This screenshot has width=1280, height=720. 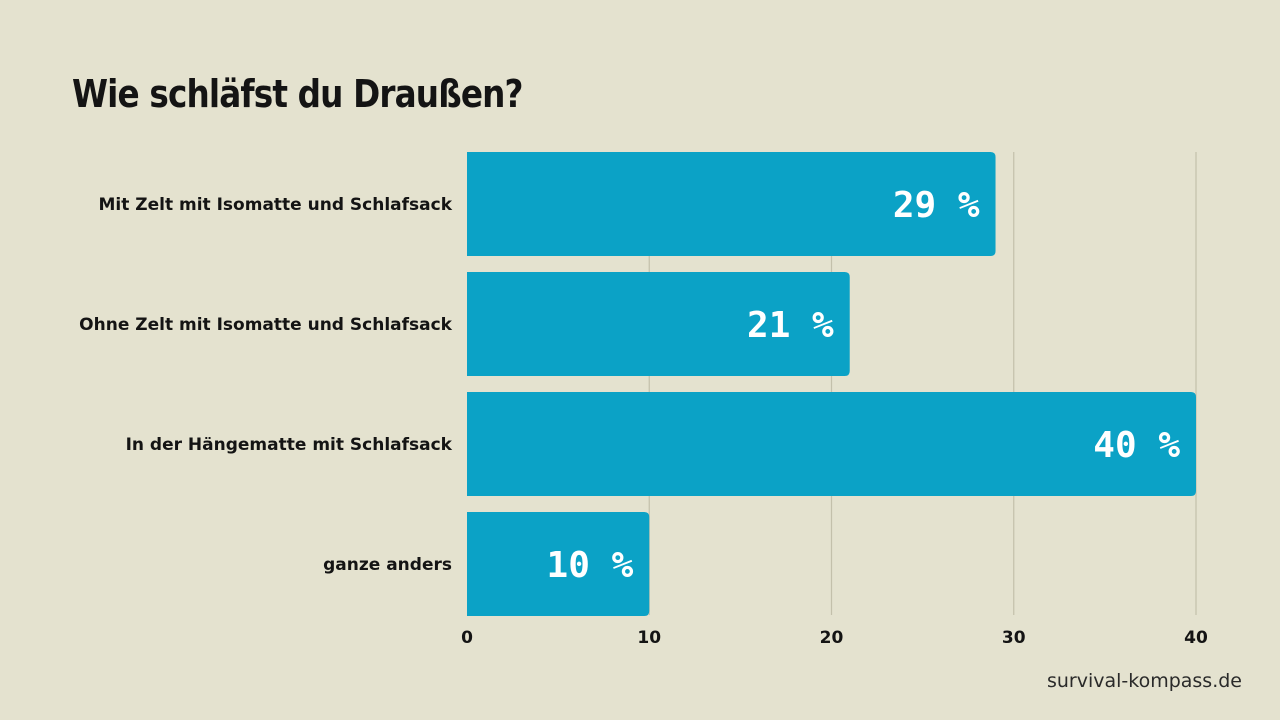 I want to click on x-tick-label: 0, so click(x=467, y=638).